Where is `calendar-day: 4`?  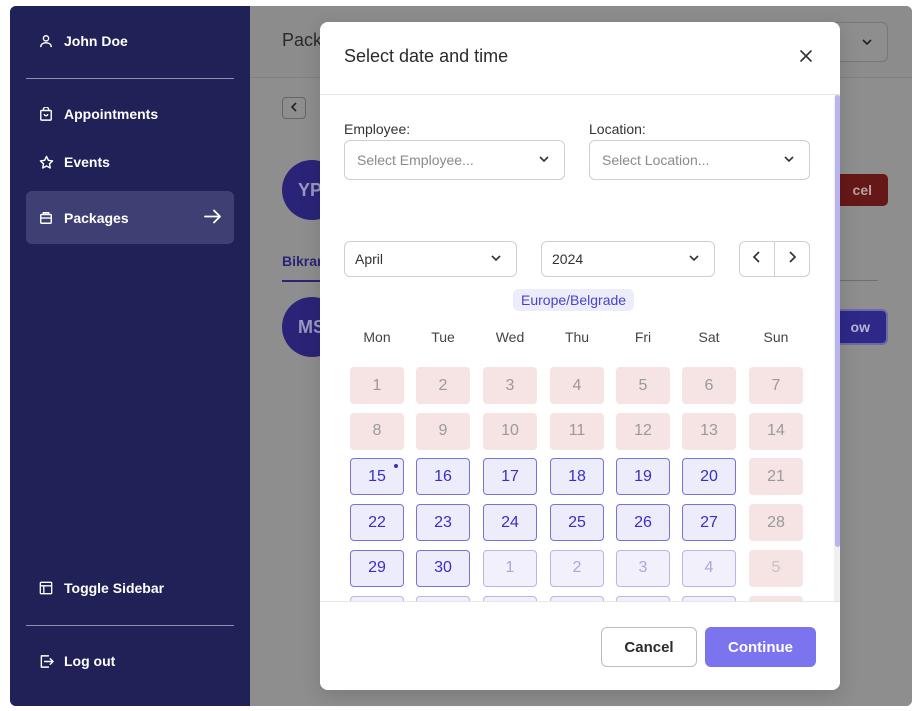 calendar-day: 4 is located at coordinates (709, 568).